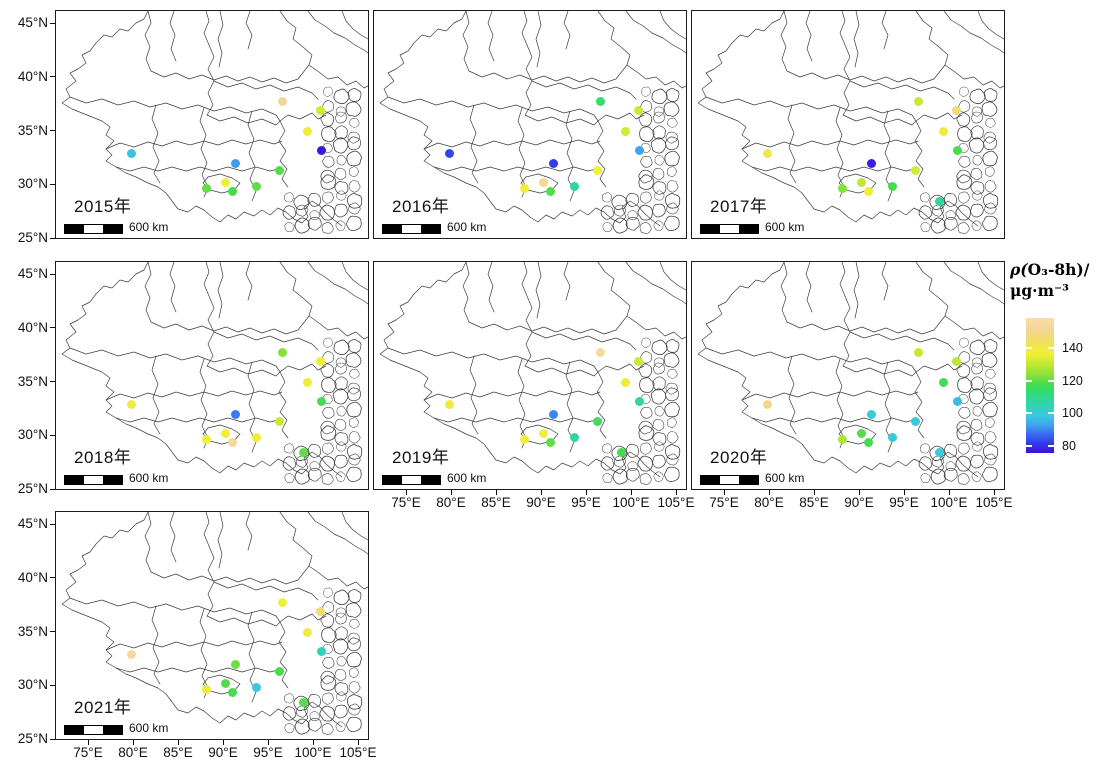 This screenshot has height=765, width=1102. Describe the element at coordinates (848, 124) in the screenshot. I see `map-panel-2017: 2017年 600 km` at that location.